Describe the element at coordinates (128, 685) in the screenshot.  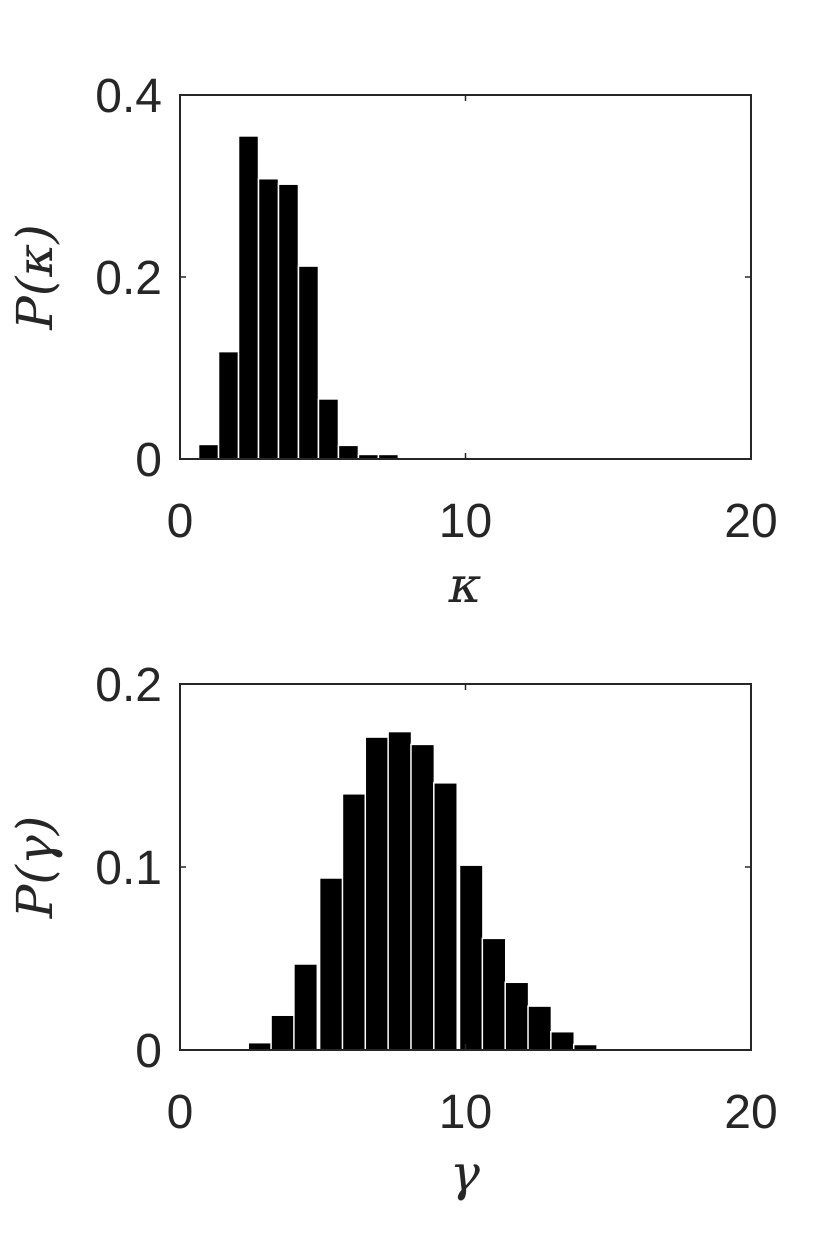
I see `gamma-ytick-label: 0.2` at that location.